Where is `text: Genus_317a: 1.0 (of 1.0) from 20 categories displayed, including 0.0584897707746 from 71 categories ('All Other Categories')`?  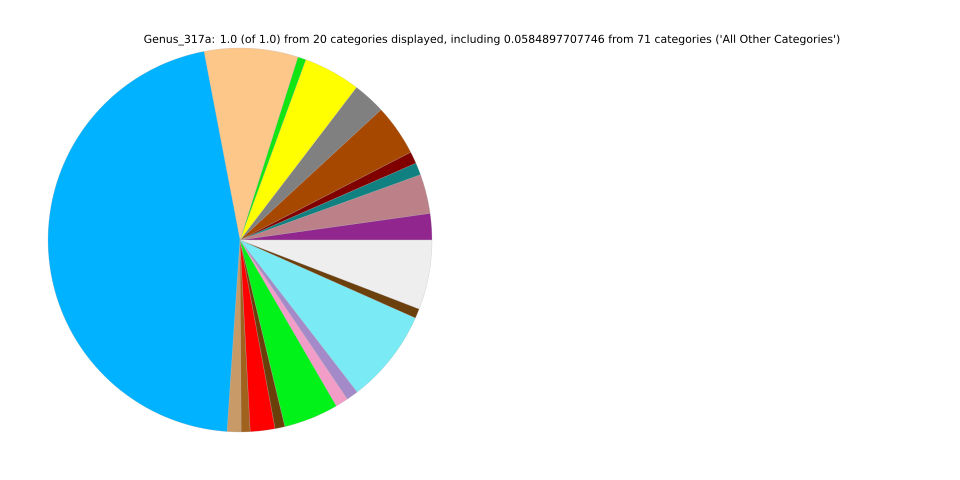 text: Genus_317a: 1.0 (of 1.0) from 20 categories displayed, including 0.0584897707746 from 71 categories ('All Other Categories') is located at coordinates (492, 40).